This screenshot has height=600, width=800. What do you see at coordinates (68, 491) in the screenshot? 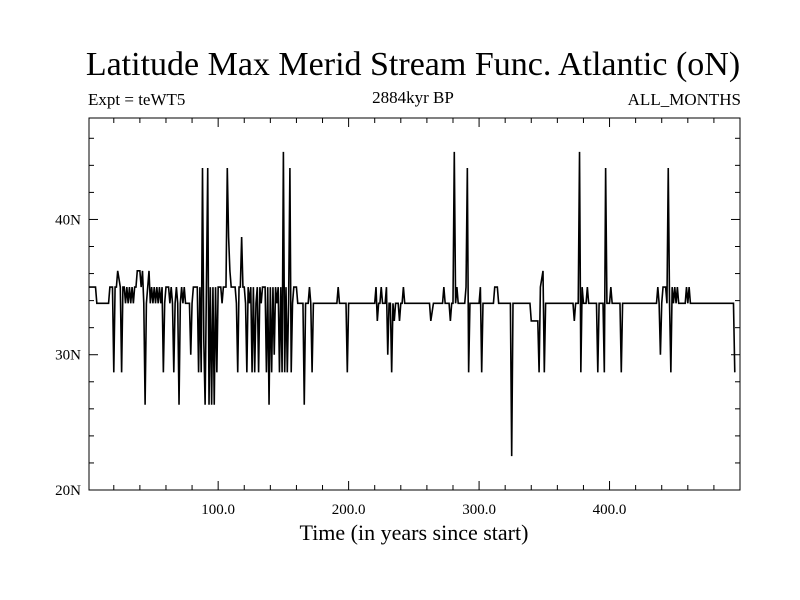
I see `y-tick-label: 20N` at bounding box center [68, 491].